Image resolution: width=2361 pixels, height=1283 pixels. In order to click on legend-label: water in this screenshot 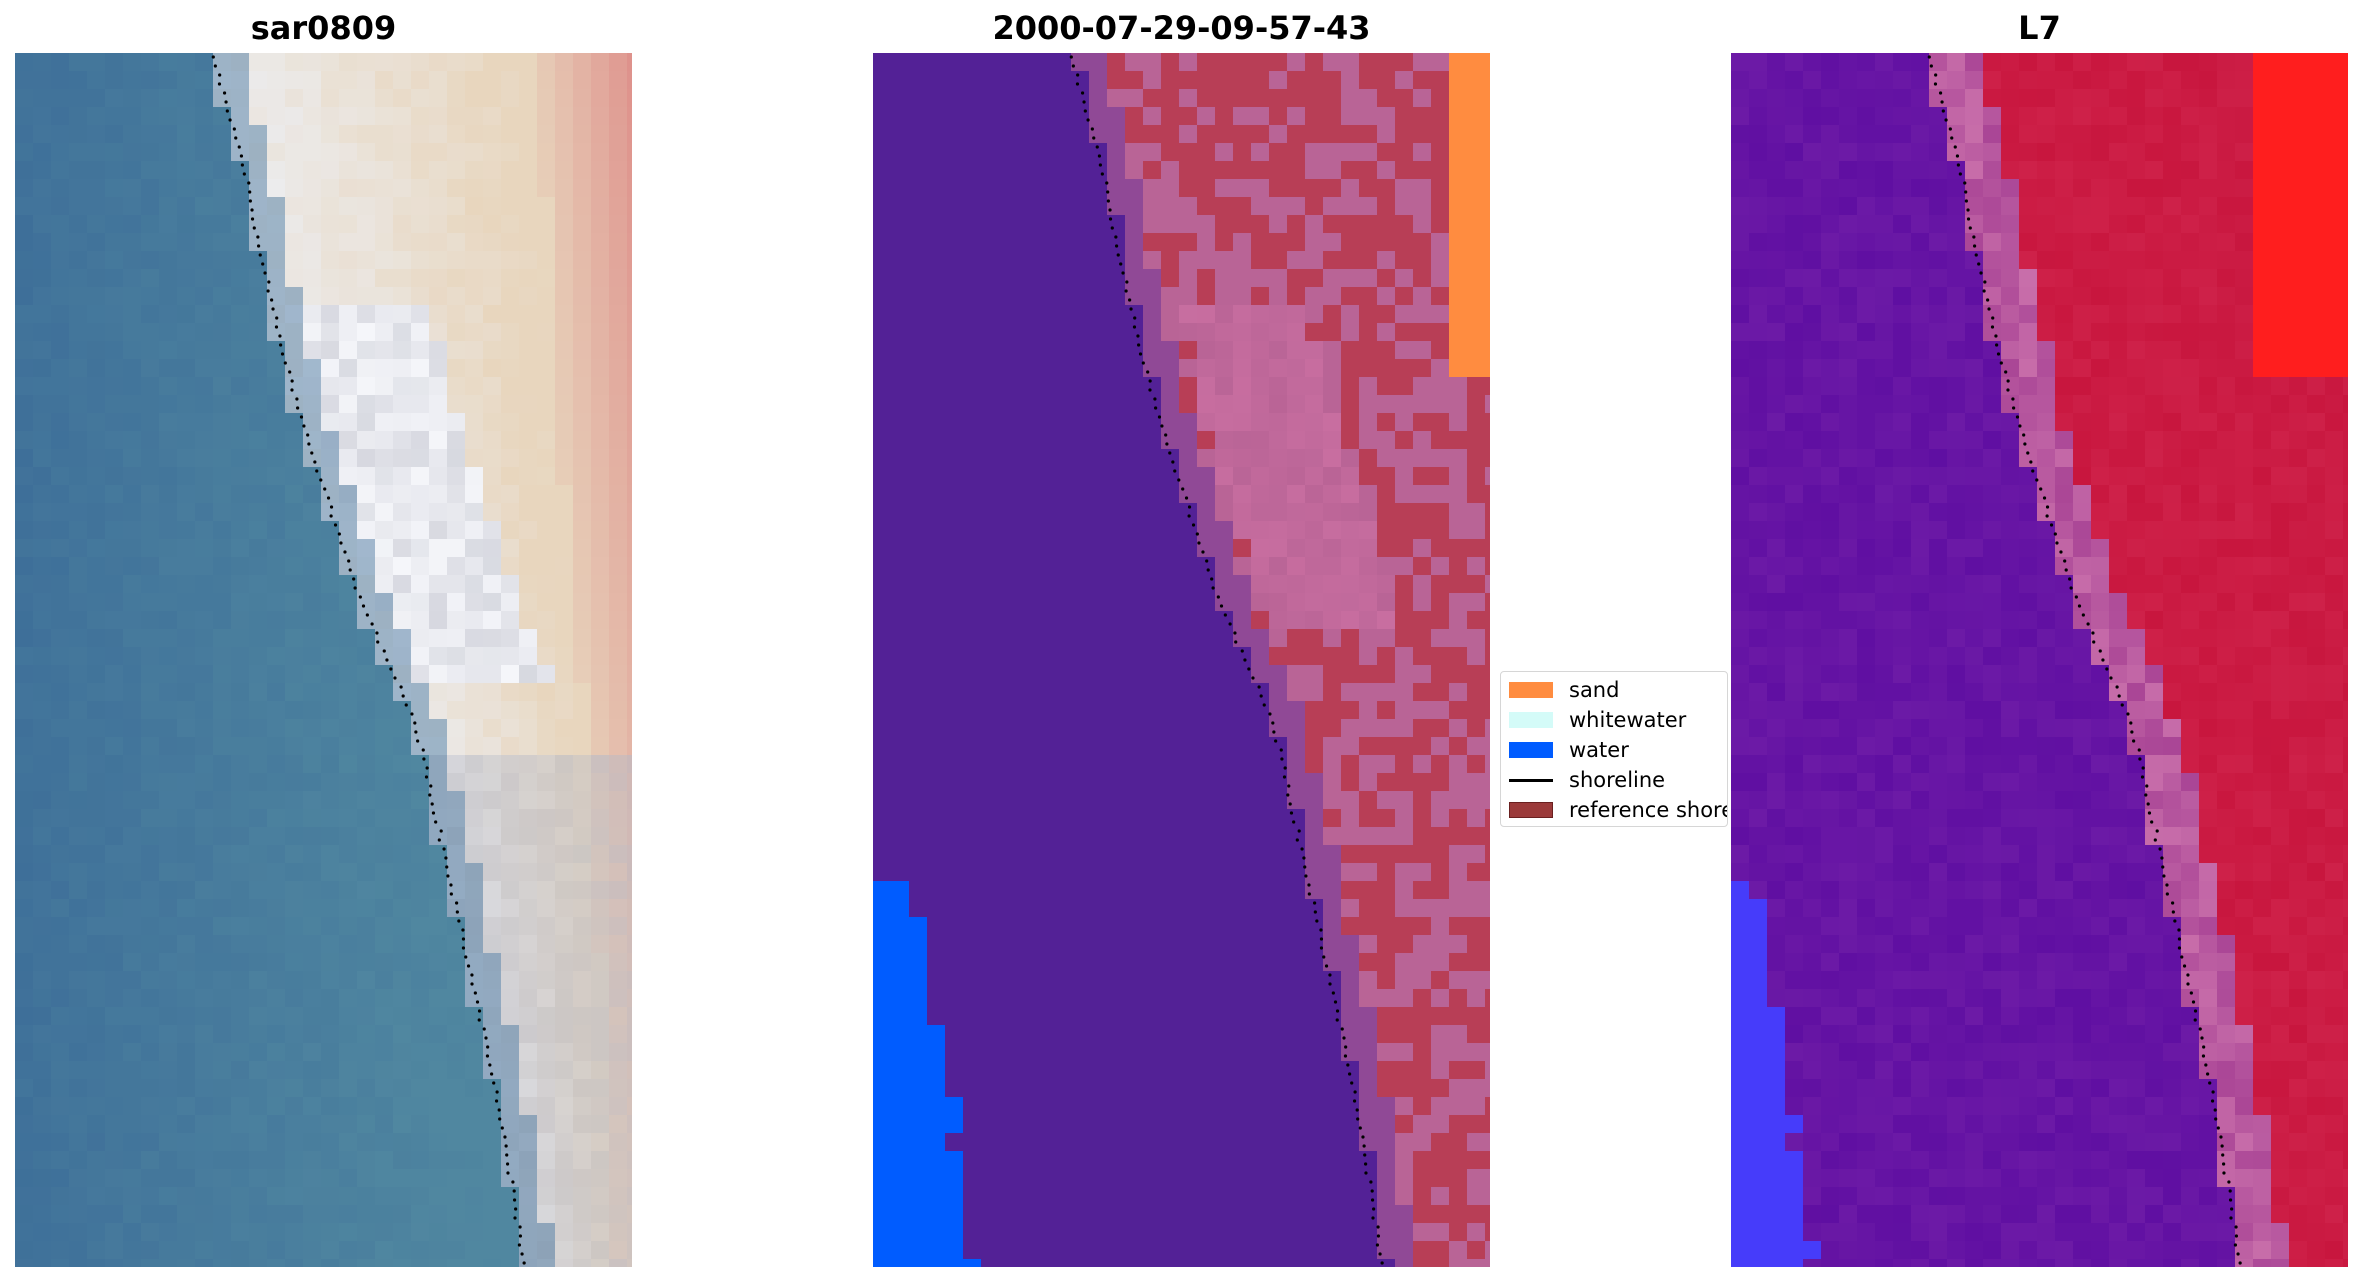, I will do `click(1599, 750)`.